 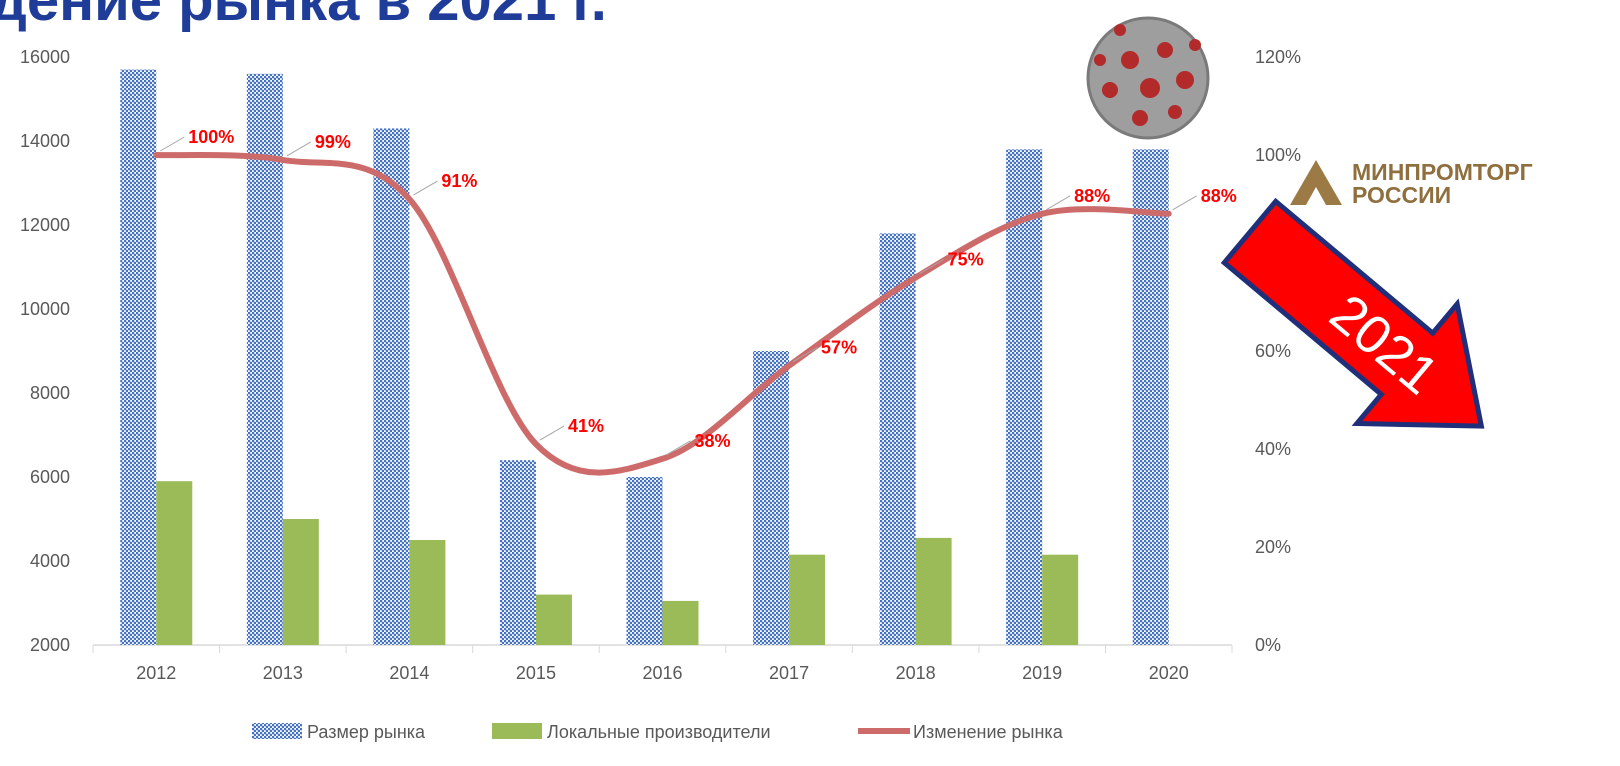 I want to click on x-tick-label: 2012, so click(x=156, y=673).